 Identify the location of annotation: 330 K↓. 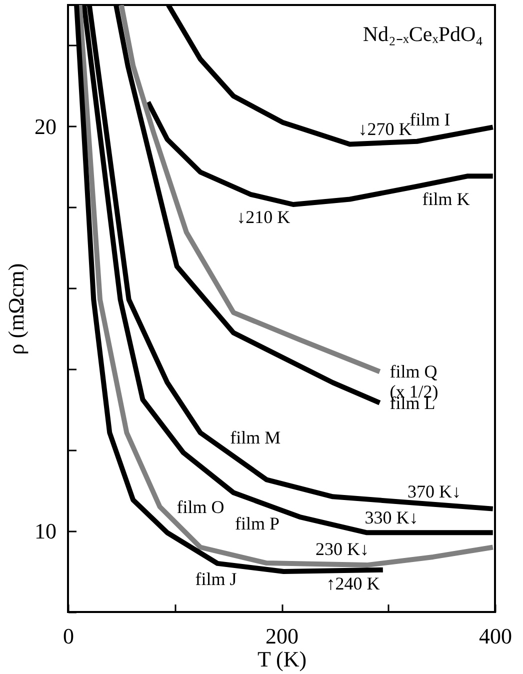
(391, 518).